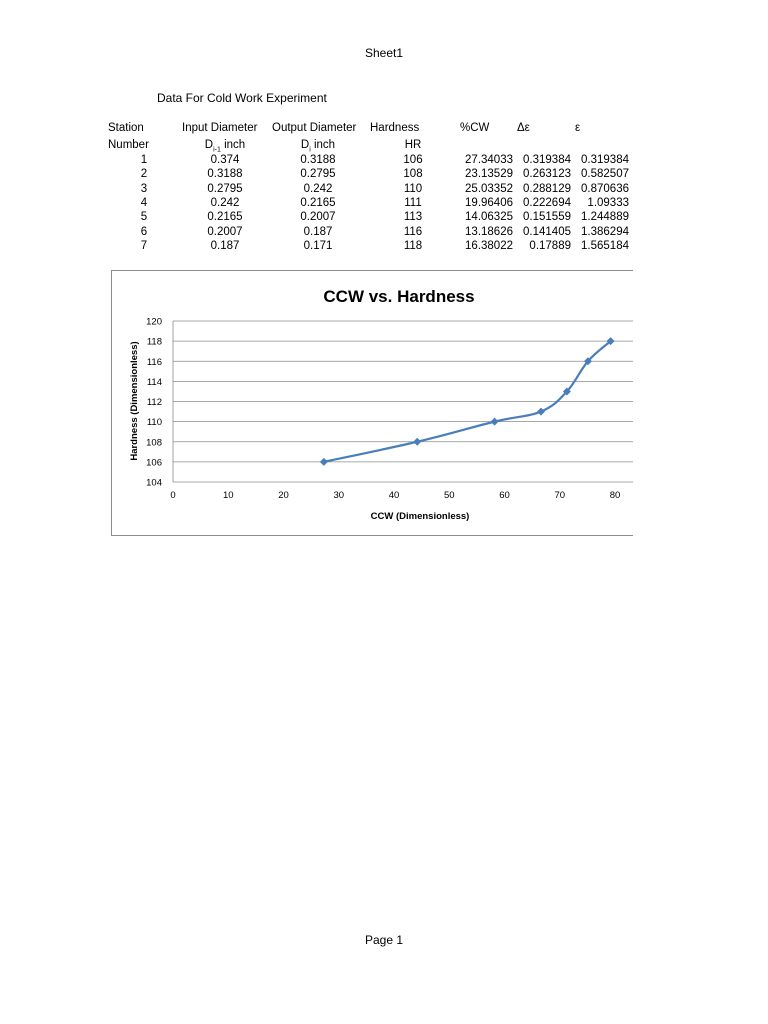 This screenshot has width=768, height=1024. I want to click on y-tick-label: 118, so click(154, 342).